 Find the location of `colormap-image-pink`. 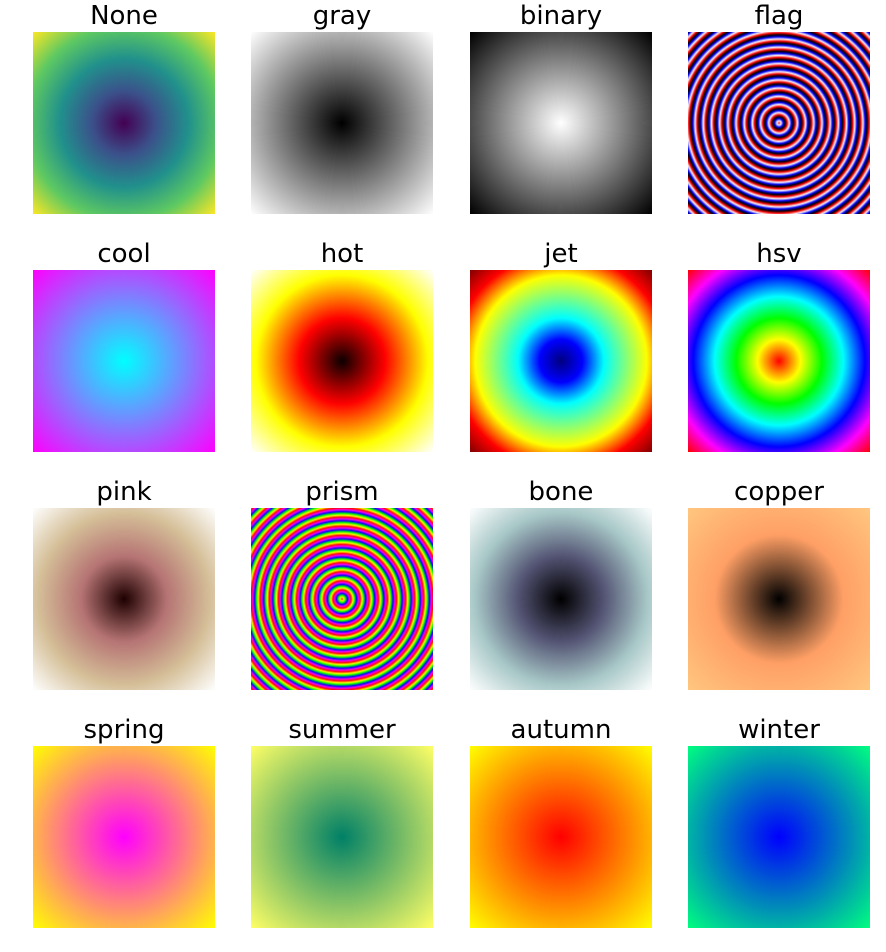

colormap-image-pink is located at coordinates (124, 599).